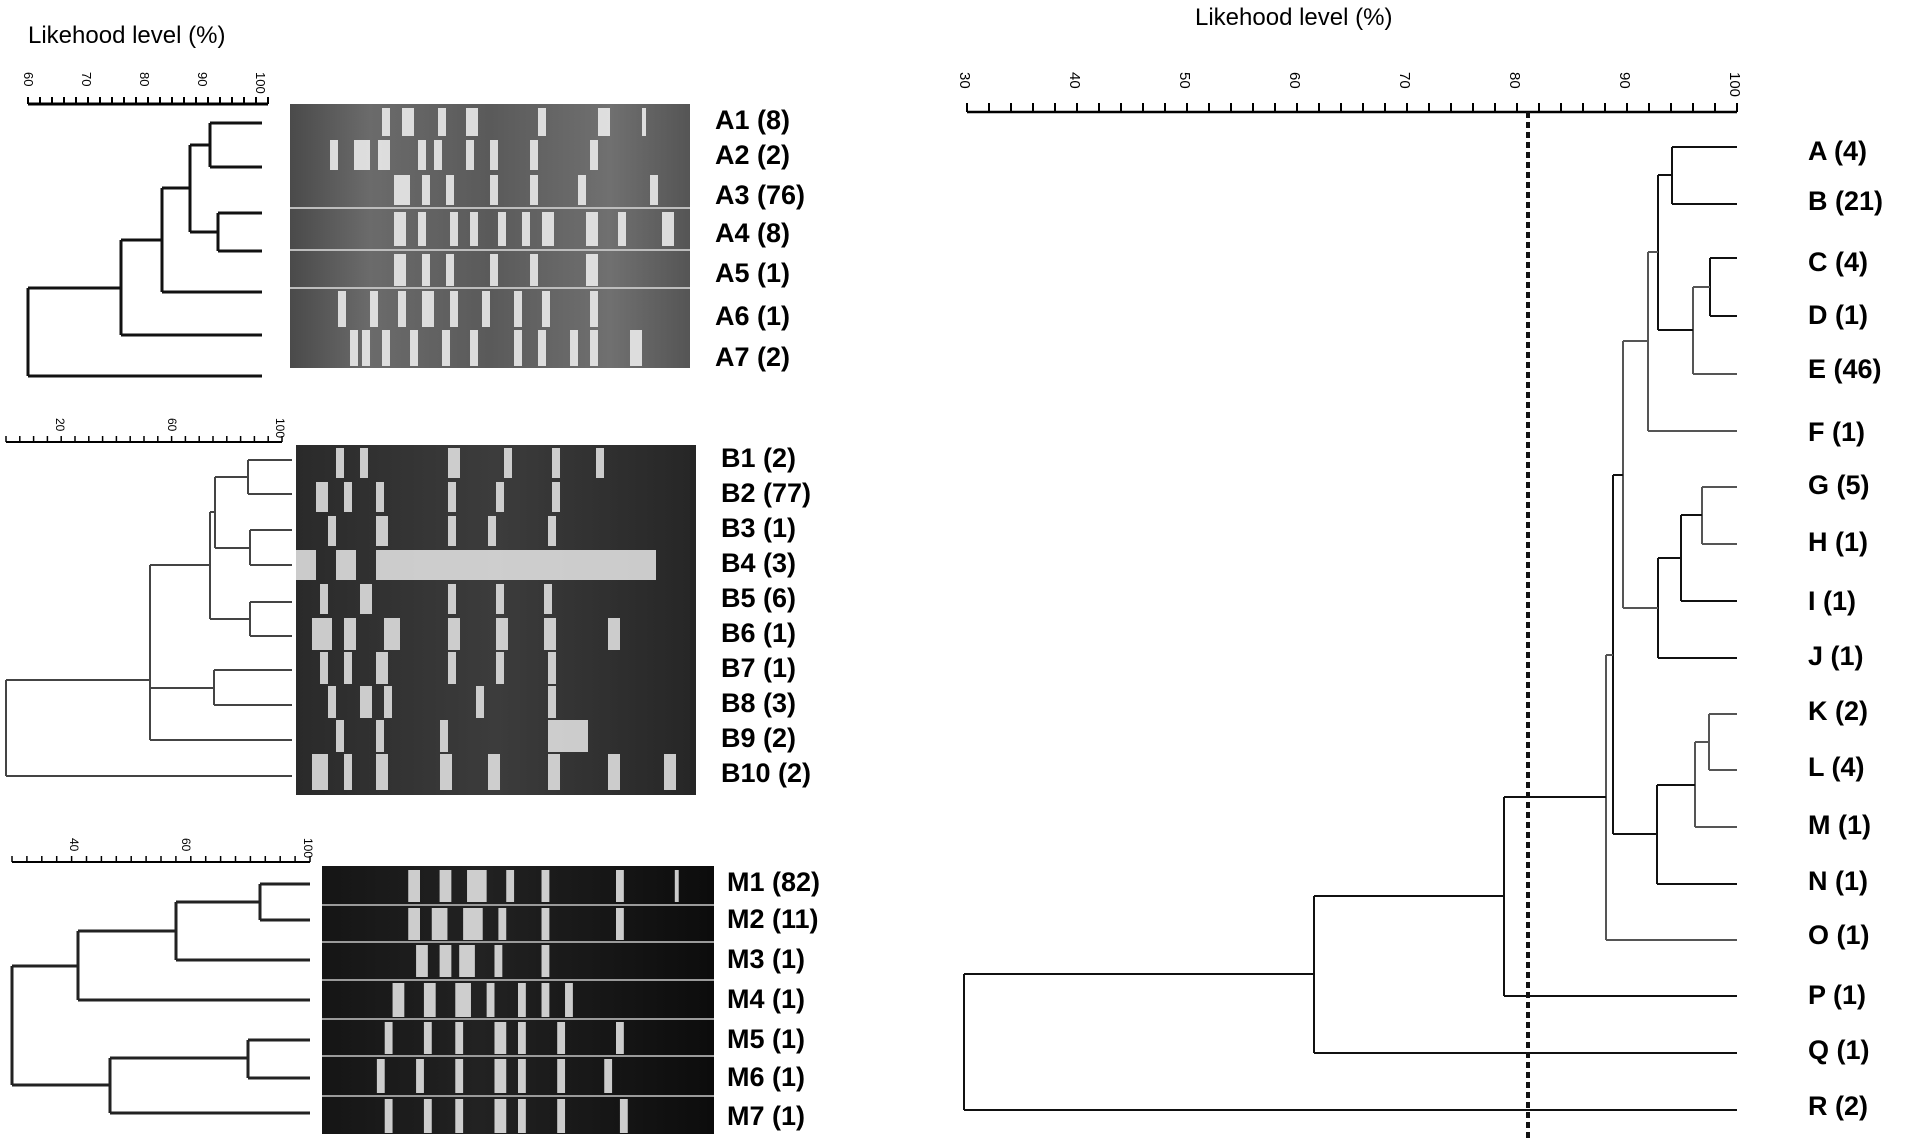 The width and height of the screenshot is (1905, 1139). I want to click on panel-b-dendrogram, so click(148, 618).